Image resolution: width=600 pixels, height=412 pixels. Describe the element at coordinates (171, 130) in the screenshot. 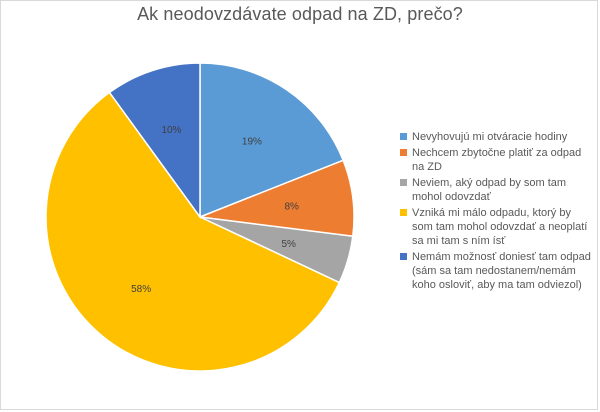

I see `data-label-5: 10%` at that location.